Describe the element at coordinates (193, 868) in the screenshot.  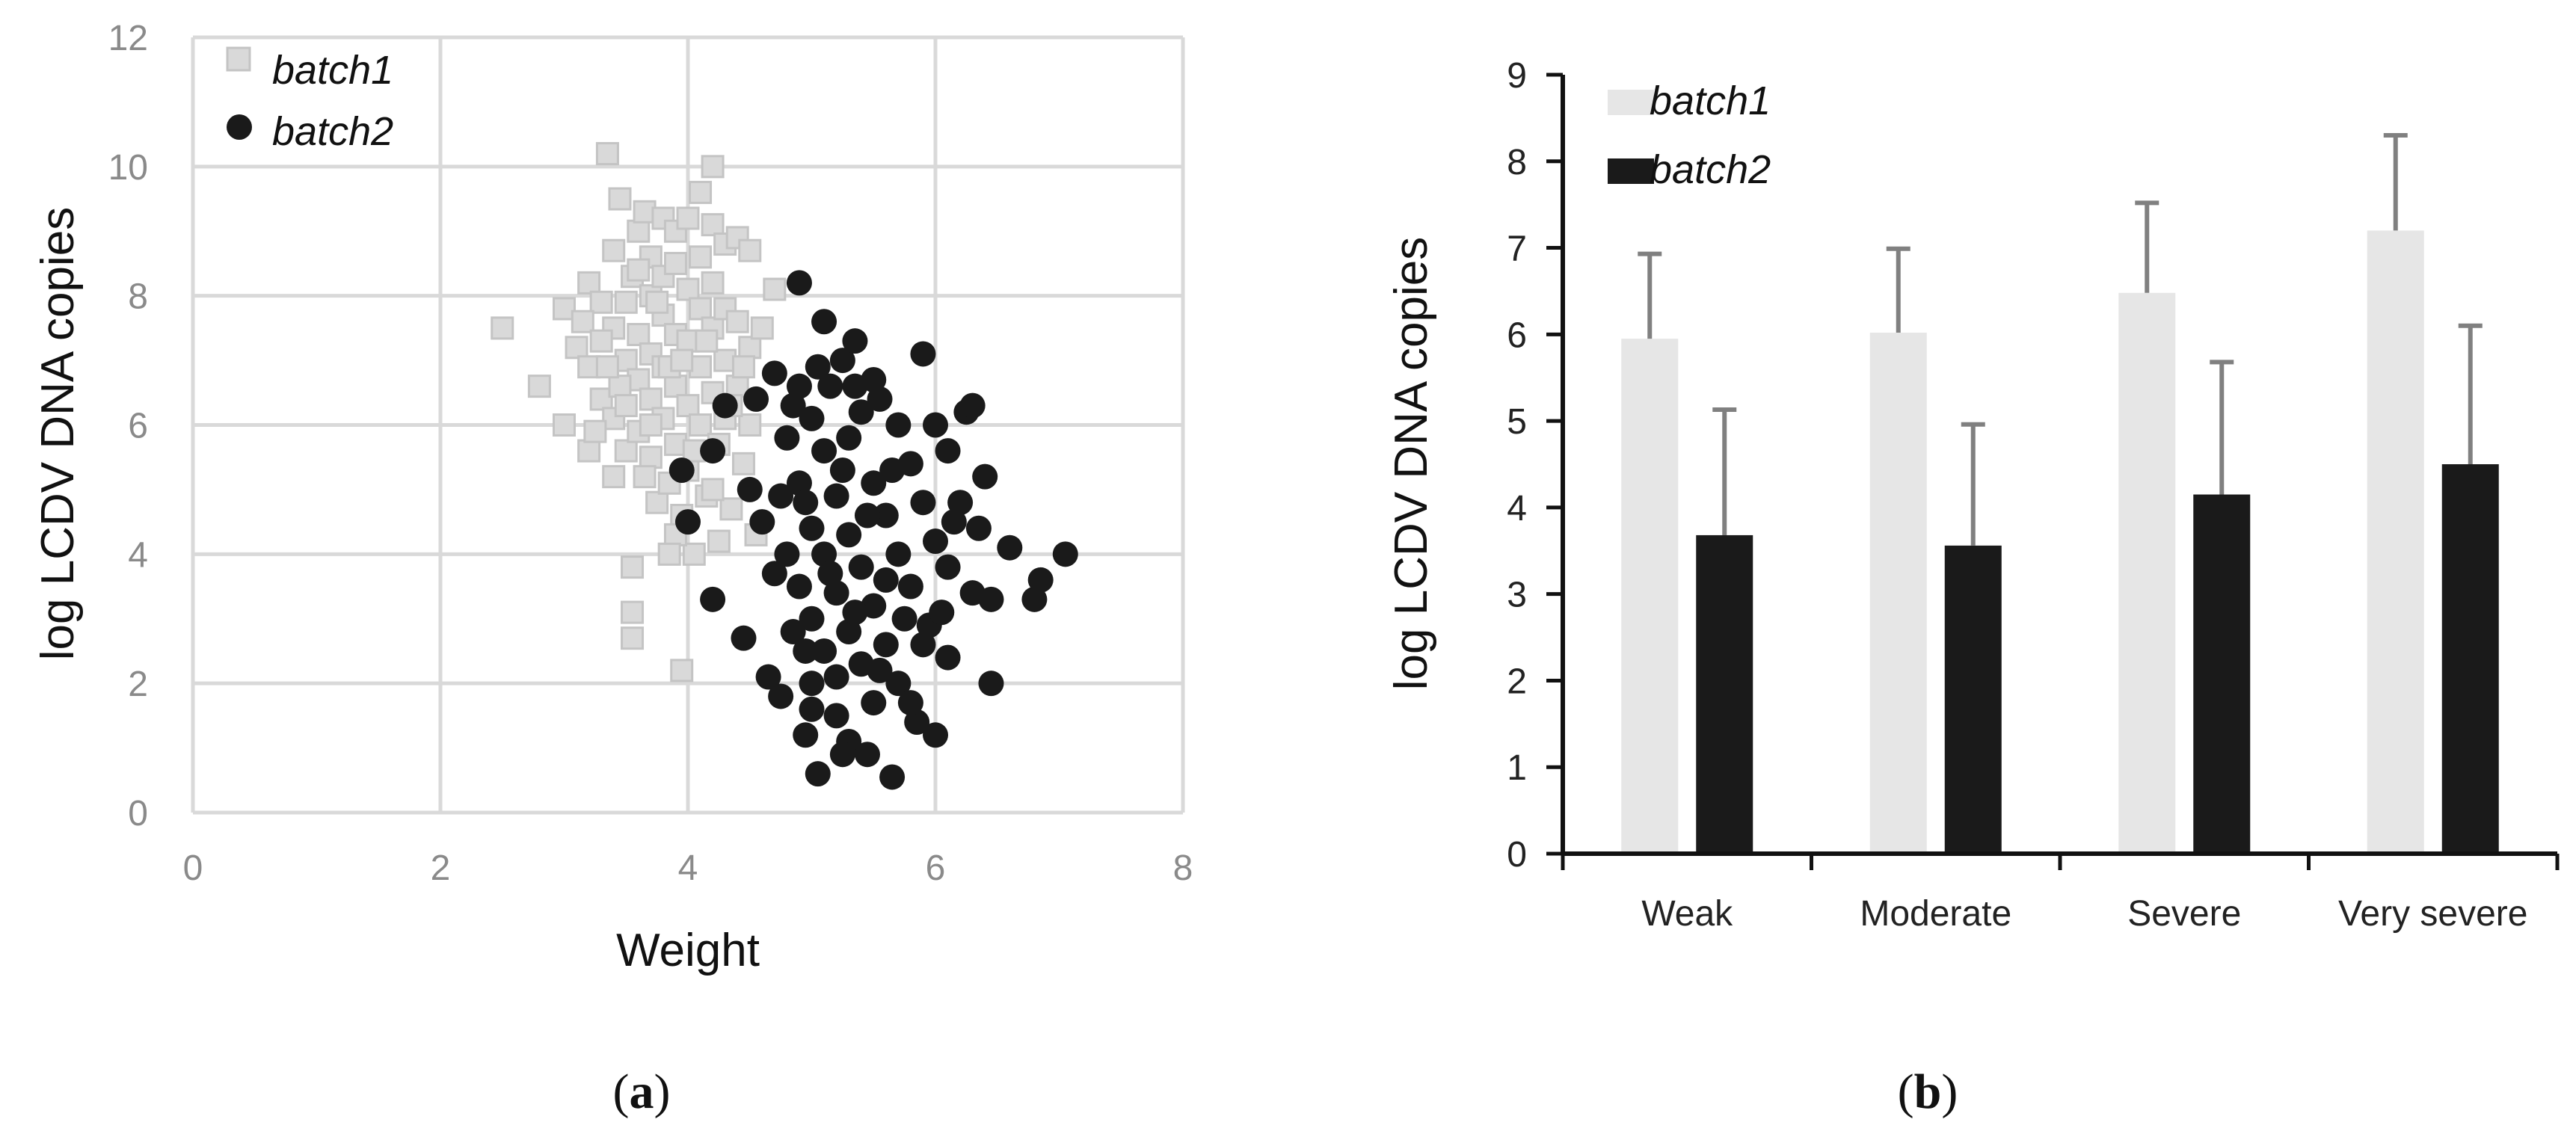
I see `scatter-x-tick-label: 0` at that location.